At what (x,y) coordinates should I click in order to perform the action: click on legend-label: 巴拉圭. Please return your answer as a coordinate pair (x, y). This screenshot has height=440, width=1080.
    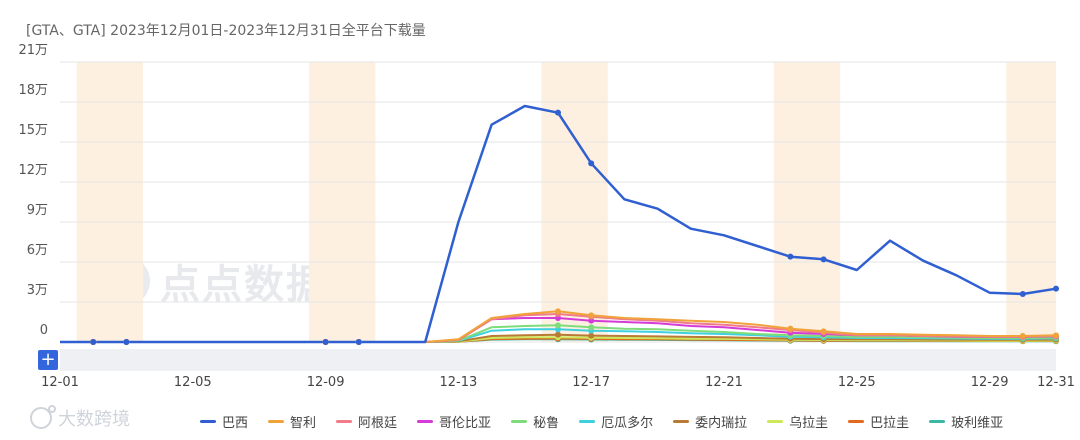
    Looking at the image, I should click on (890, 423).